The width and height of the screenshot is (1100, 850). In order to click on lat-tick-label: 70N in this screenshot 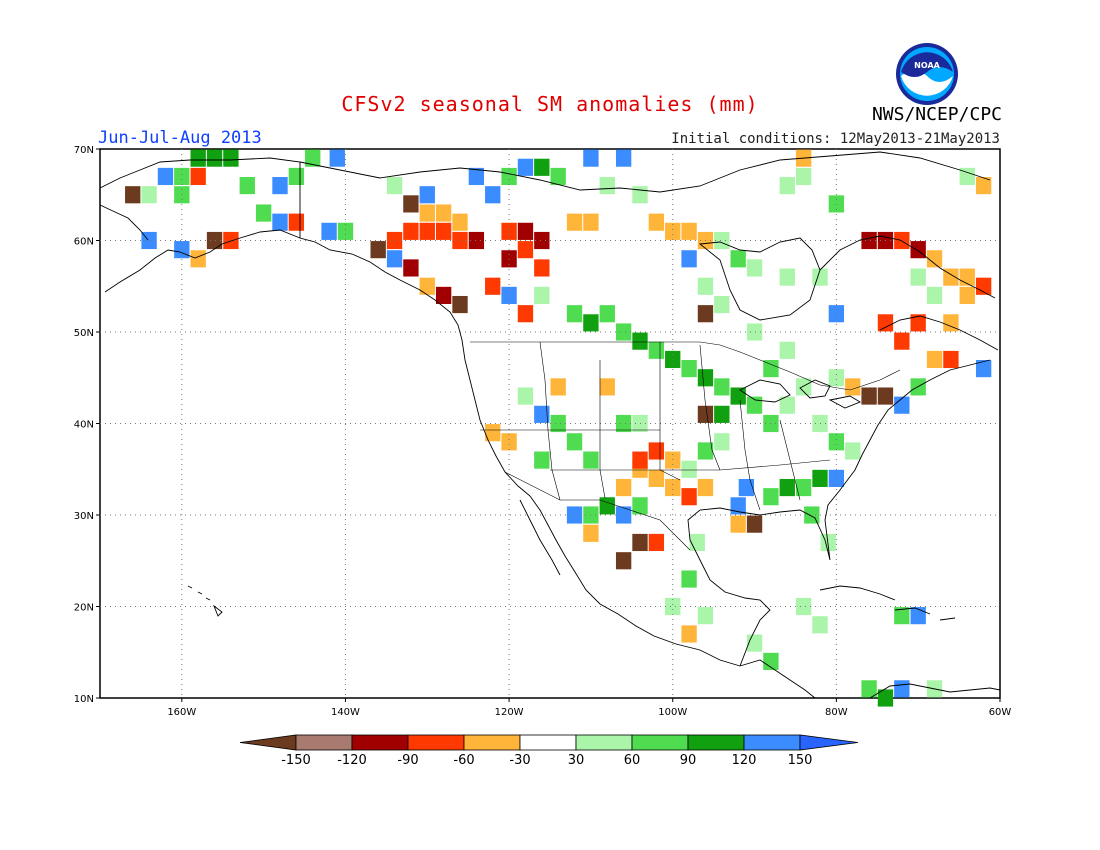, I will do `click(84, 150)`.